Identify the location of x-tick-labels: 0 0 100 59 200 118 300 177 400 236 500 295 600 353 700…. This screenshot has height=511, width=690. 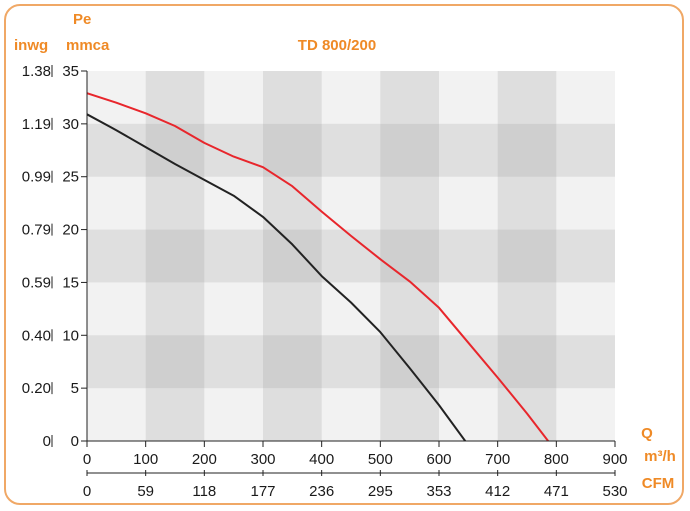
(355, 475).